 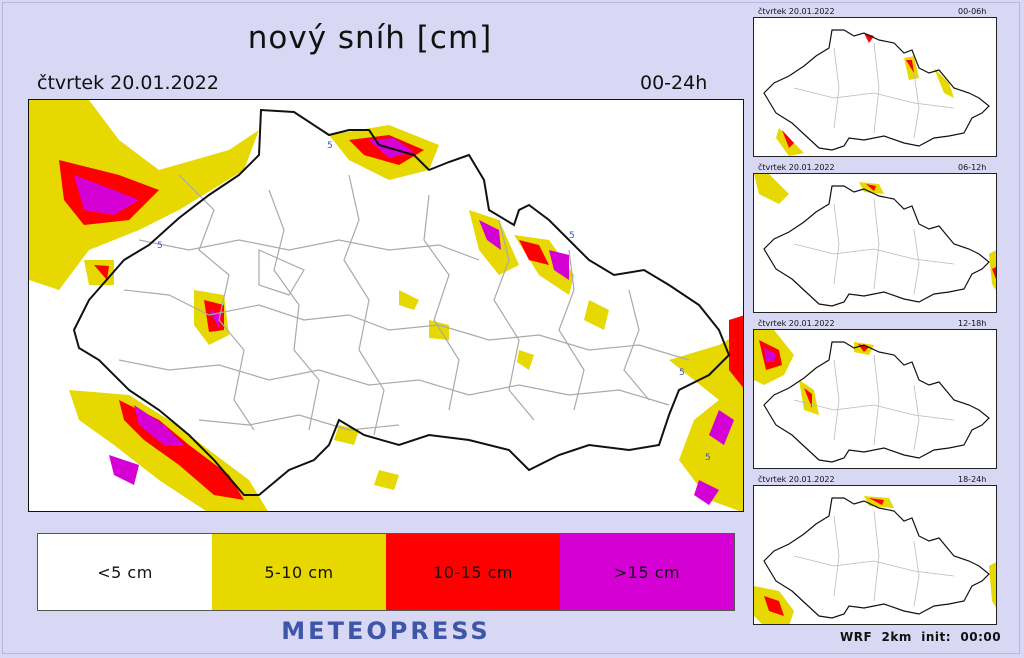 I want to click on snow-legend: <5 cm 5-10 cm 10-15 cm >15 cm, so click(x=386, y=572).